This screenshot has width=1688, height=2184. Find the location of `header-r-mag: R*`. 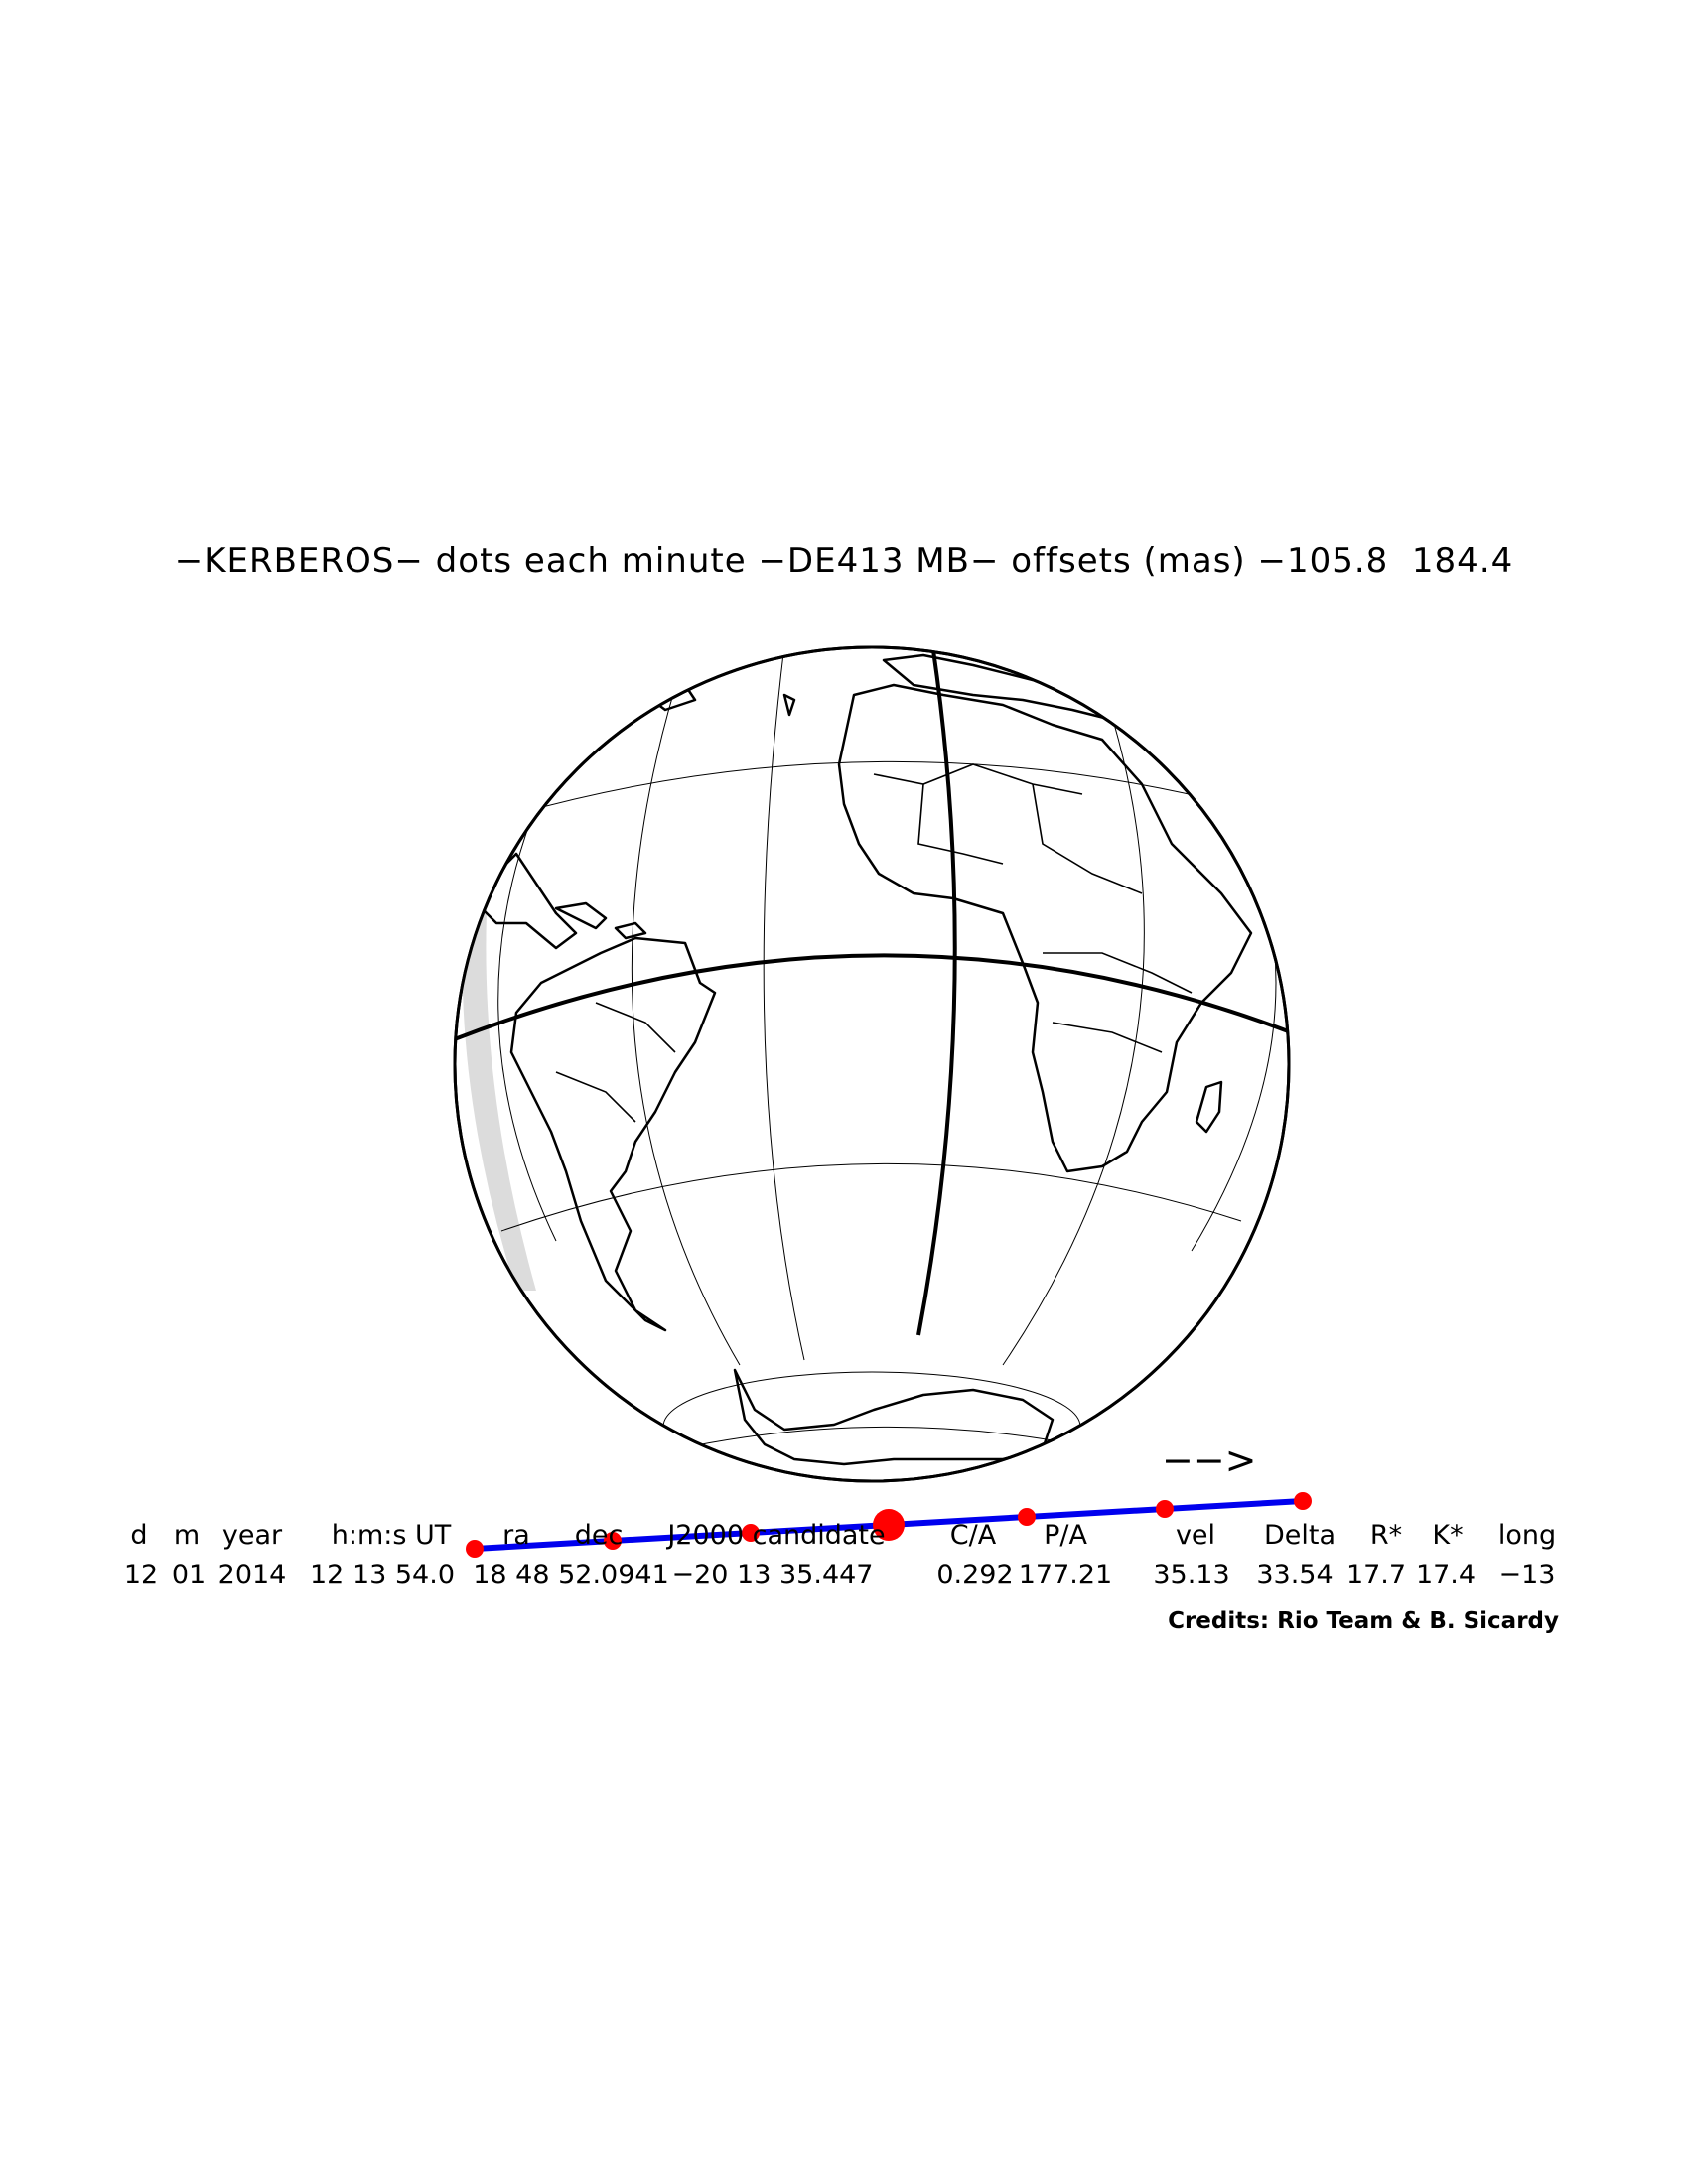

header-r-mag: R* is located at coordinates (1386, 1535).